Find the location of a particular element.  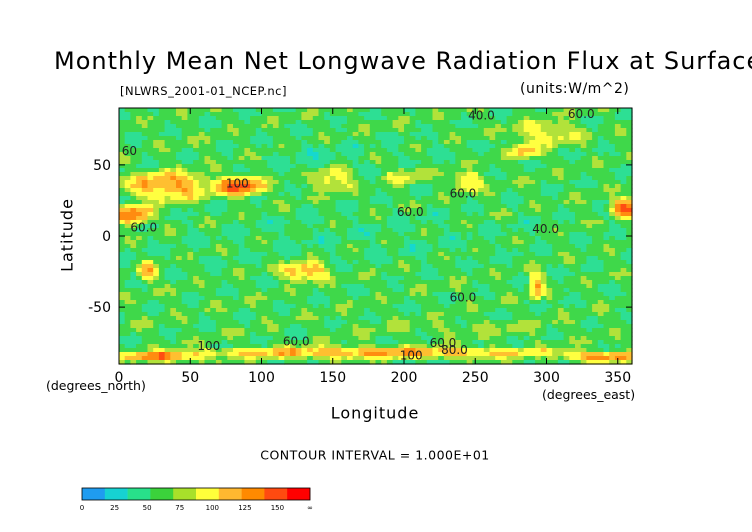

colorbar-tick-label: 0 is located at coordinates (82, 508).